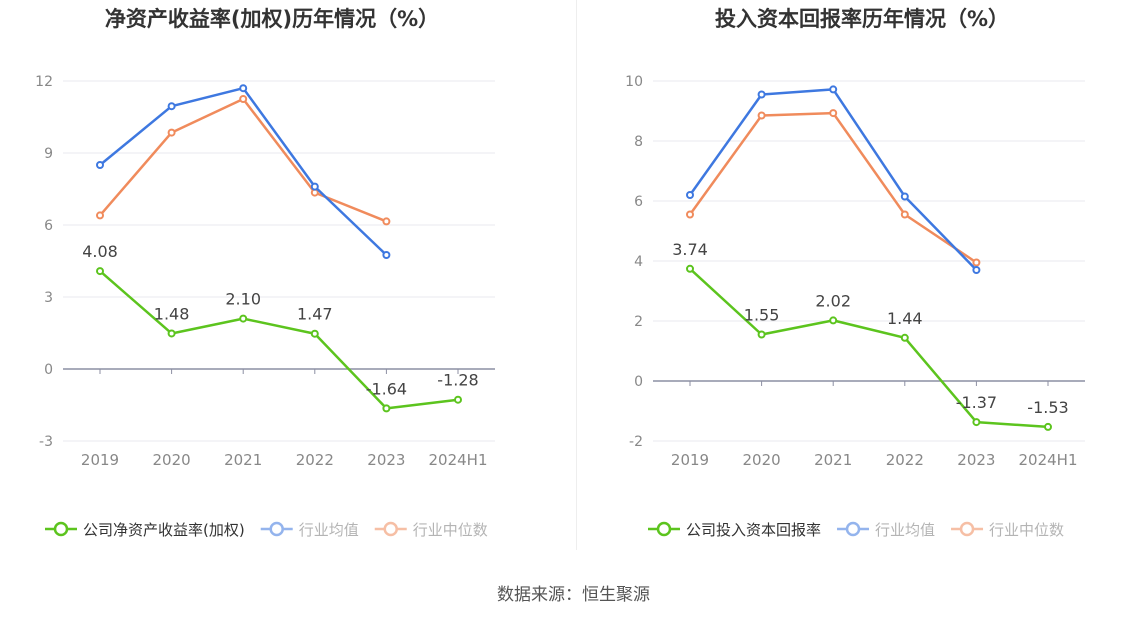  What do you see at coordinates (457, 380) in the screenshot?
I see `data-label: -1.28` at bounding box center [457, 380].